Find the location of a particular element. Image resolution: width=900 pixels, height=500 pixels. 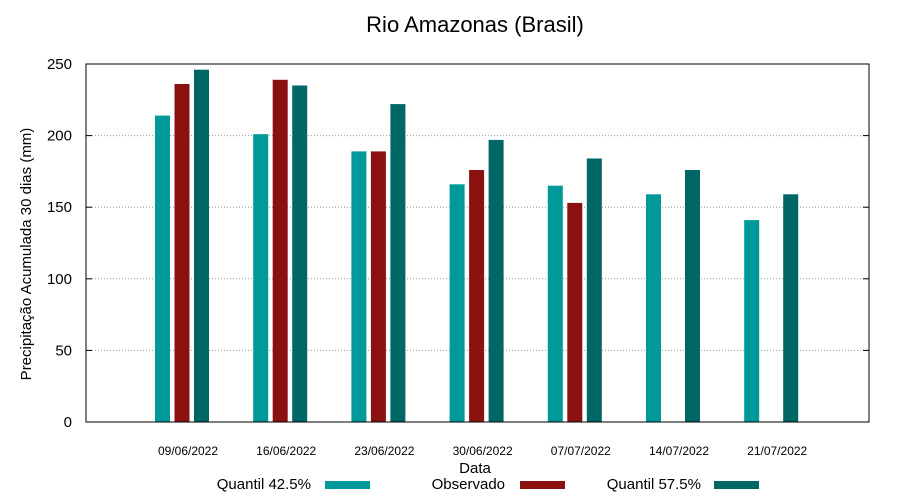

legend-label: Observado is located at coordinates (468, 484).